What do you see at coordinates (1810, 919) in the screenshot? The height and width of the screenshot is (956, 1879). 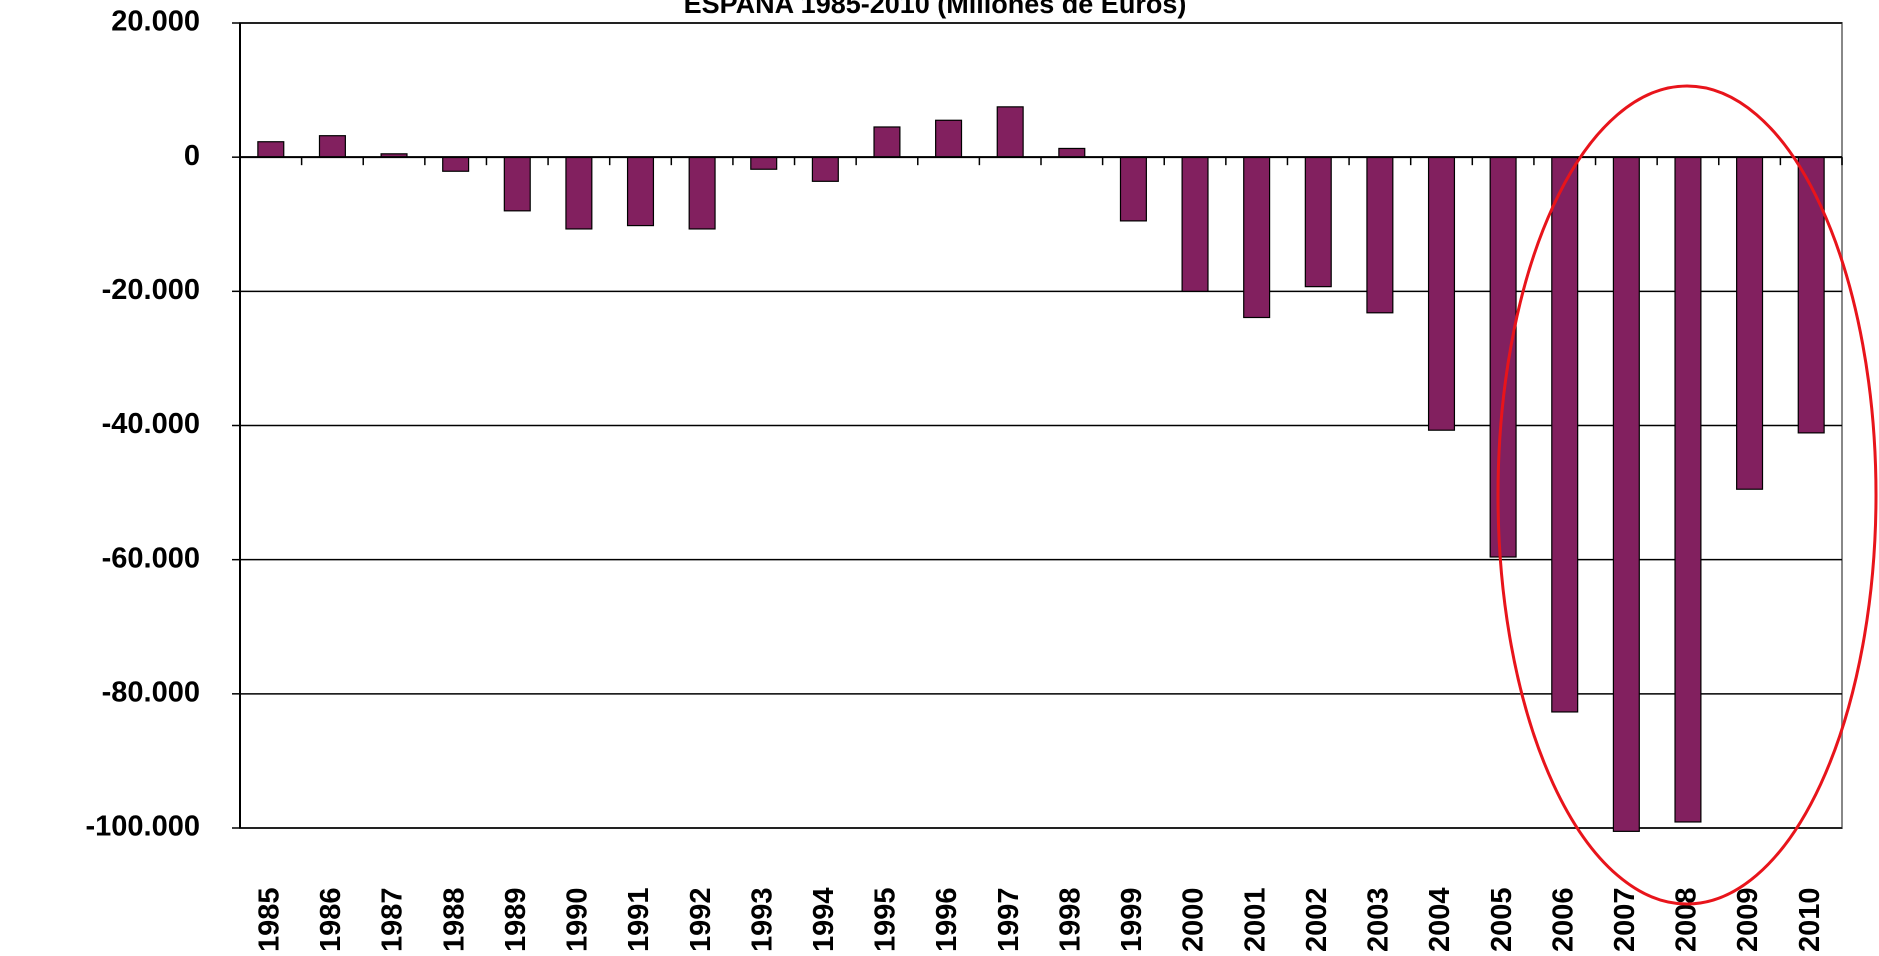 I see `x-tick-label: 2010` at bounding box center [1810, 919].